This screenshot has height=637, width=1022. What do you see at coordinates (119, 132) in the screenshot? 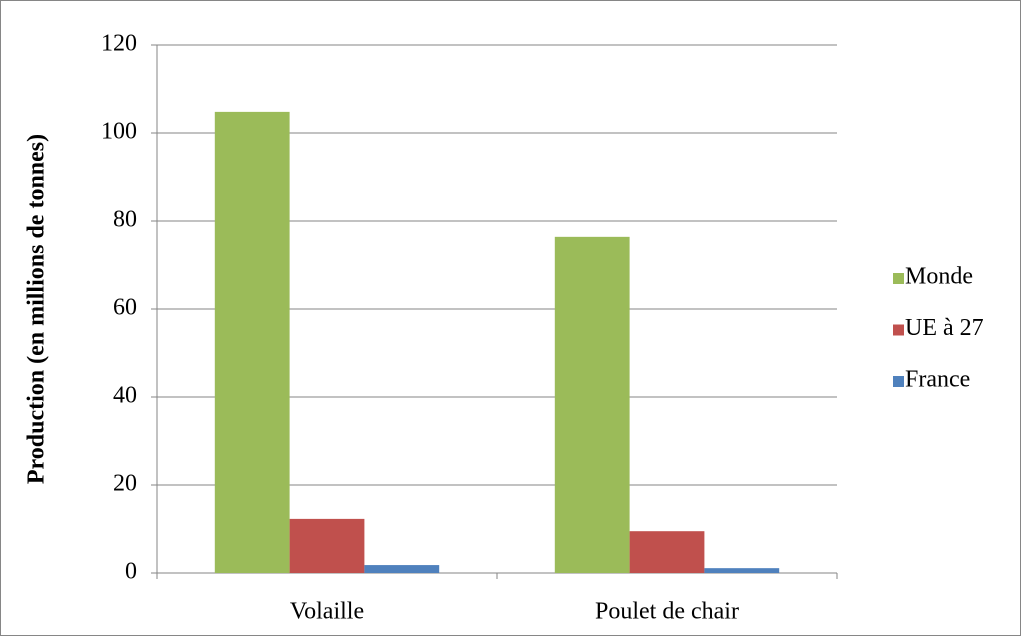
I see `y-tick-label: 100` at bounding box center [119, 132].